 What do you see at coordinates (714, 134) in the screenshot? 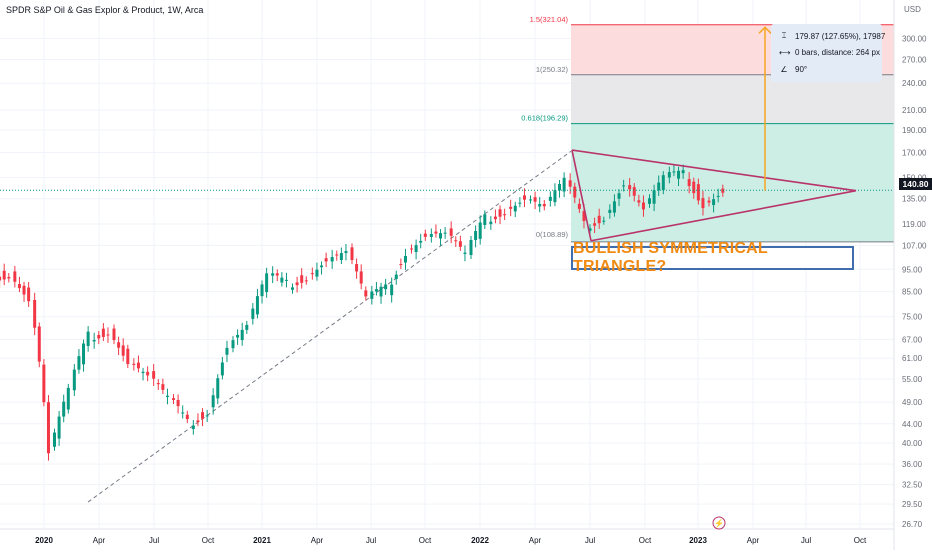
I see `symmetrical-triangle-drawing` at bounding box center [714, 134].